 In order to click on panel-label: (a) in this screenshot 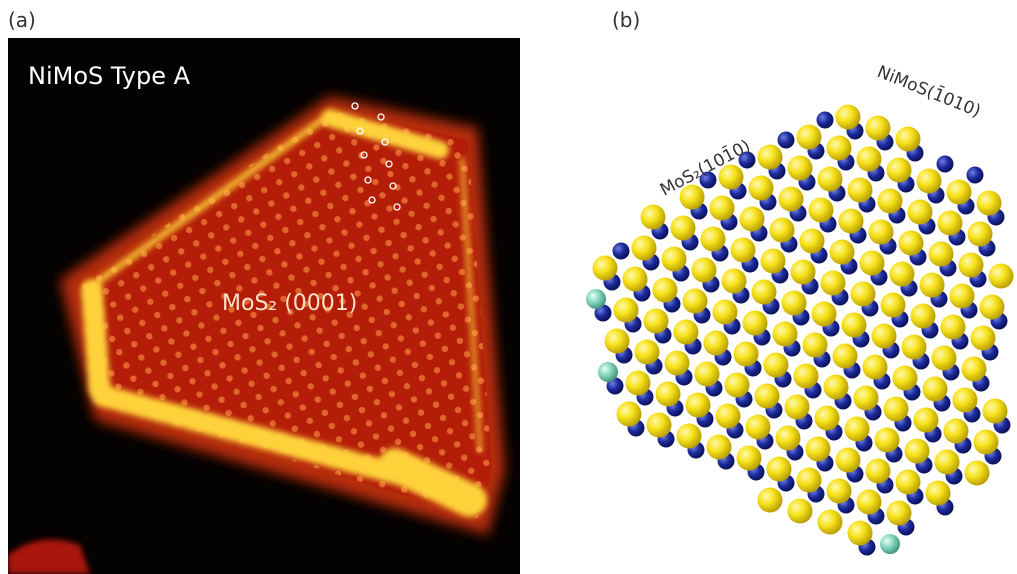, I will do `click(22, 20)`.